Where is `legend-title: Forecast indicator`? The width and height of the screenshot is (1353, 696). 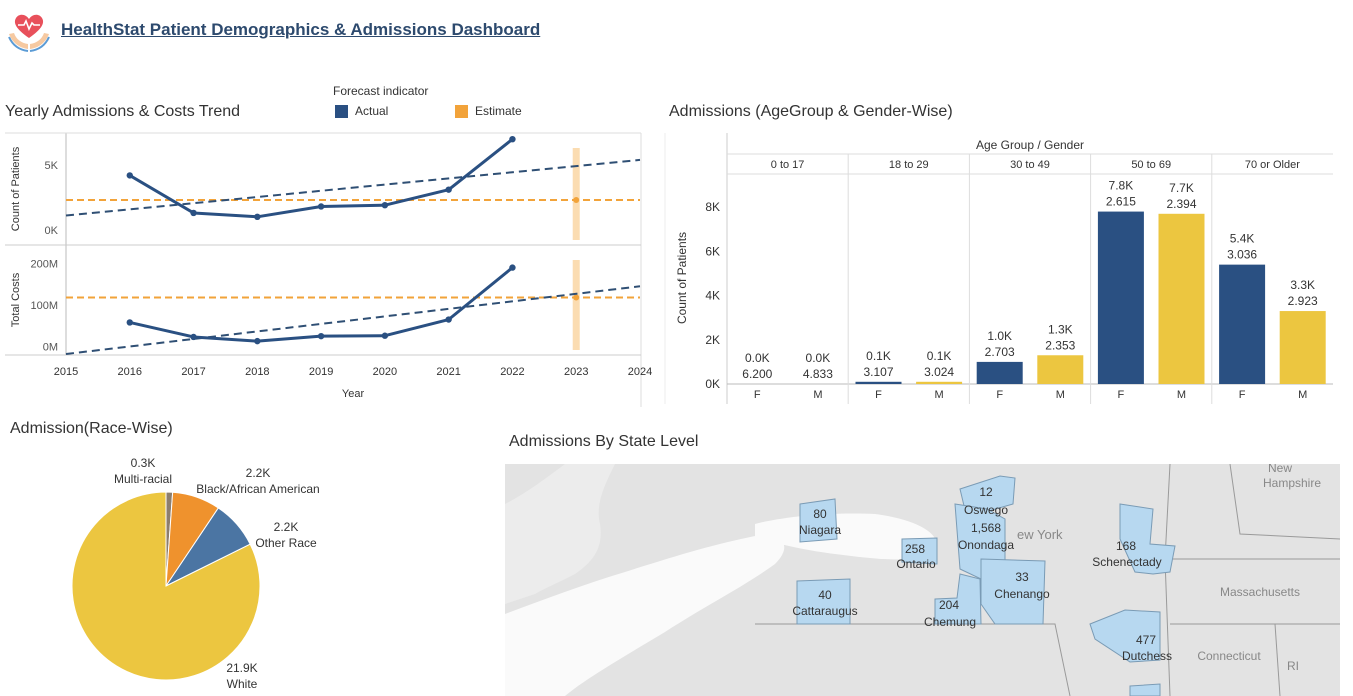 legend-title: Forecast indicator is located at coordinates (381, 91).